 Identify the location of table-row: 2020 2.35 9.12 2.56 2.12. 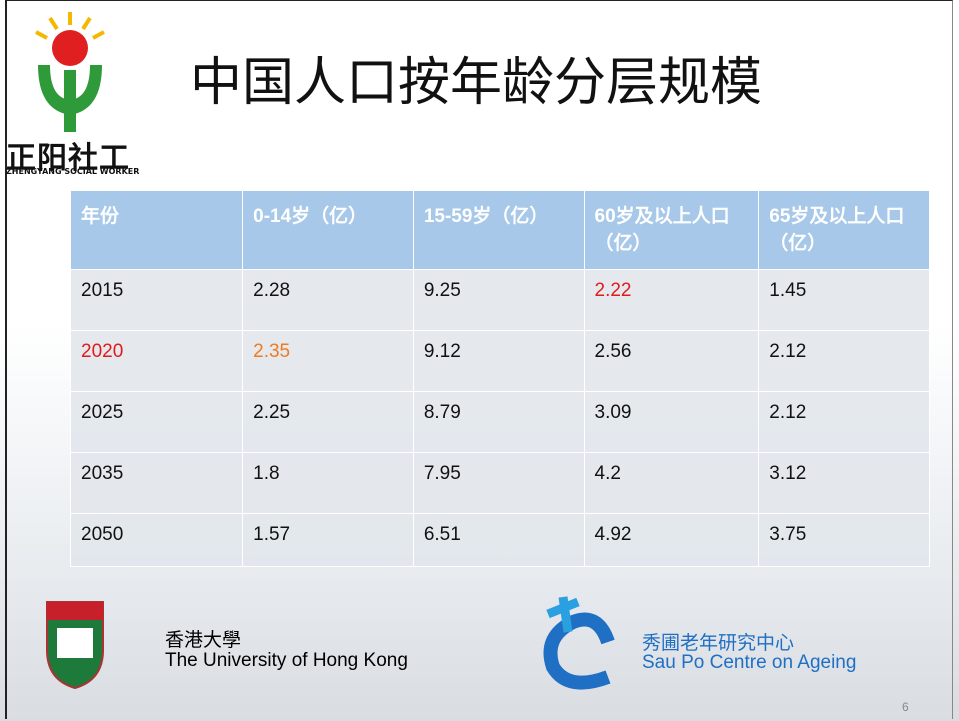
(499, 361).